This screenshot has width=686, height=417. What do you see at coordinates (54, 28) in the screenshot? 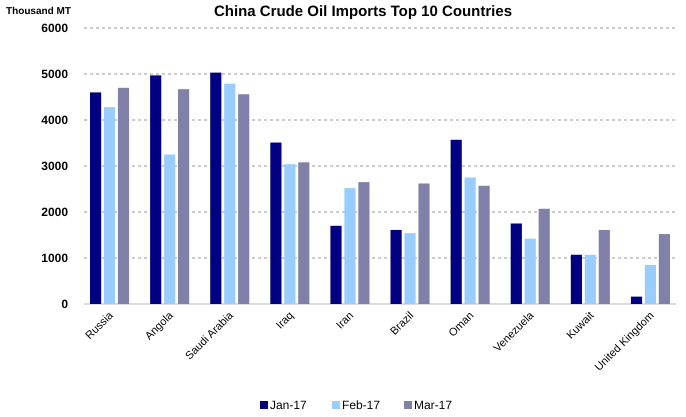
I see `y-tick-label: 6000` at bounding box center [54, 28].